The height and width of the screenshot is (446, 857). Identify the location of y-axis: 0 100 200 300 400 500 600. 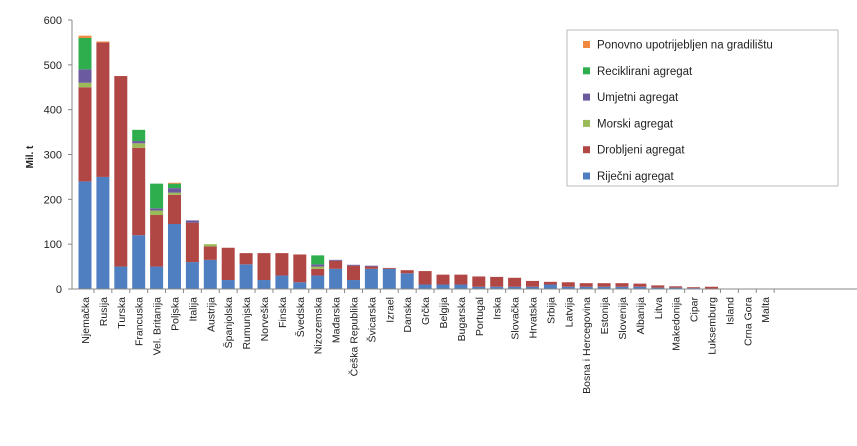
(58, 155).